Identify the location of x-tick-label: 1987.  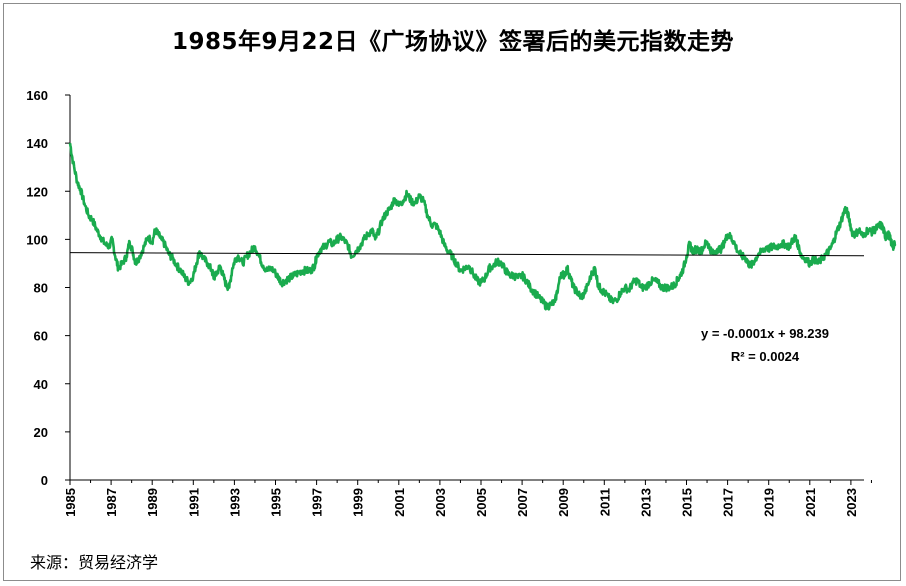
(111, 502).